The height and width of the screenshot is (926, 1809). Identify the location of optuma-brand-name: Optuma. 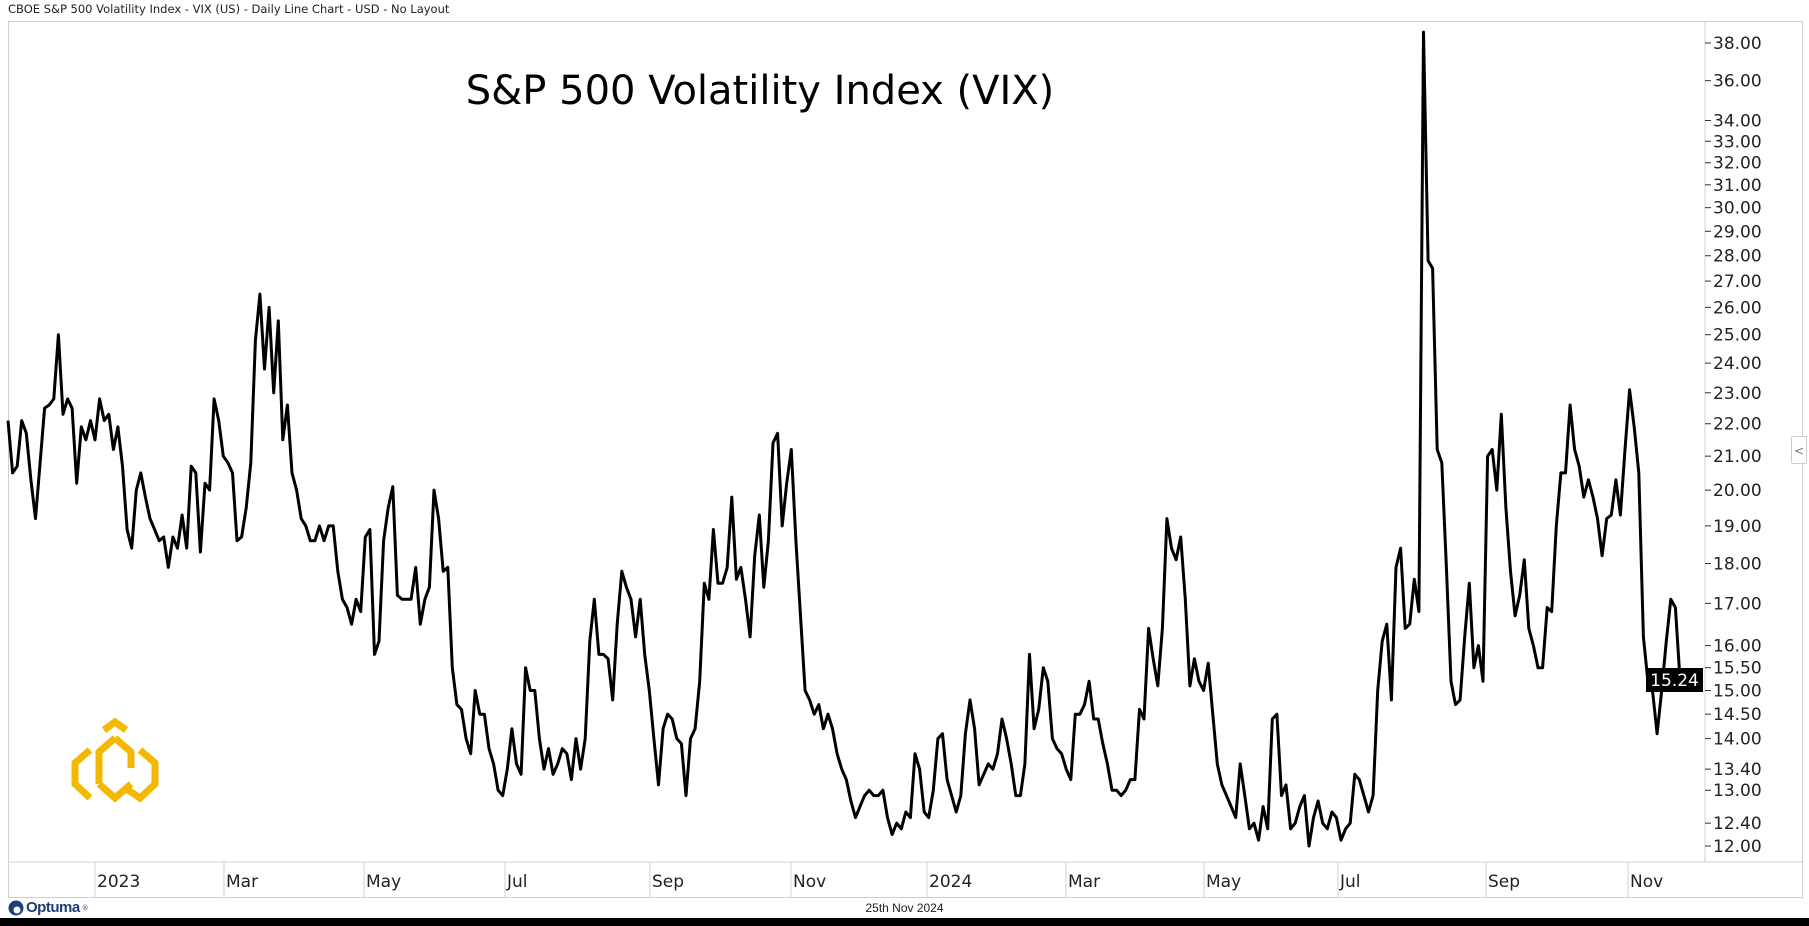
(53, 907).